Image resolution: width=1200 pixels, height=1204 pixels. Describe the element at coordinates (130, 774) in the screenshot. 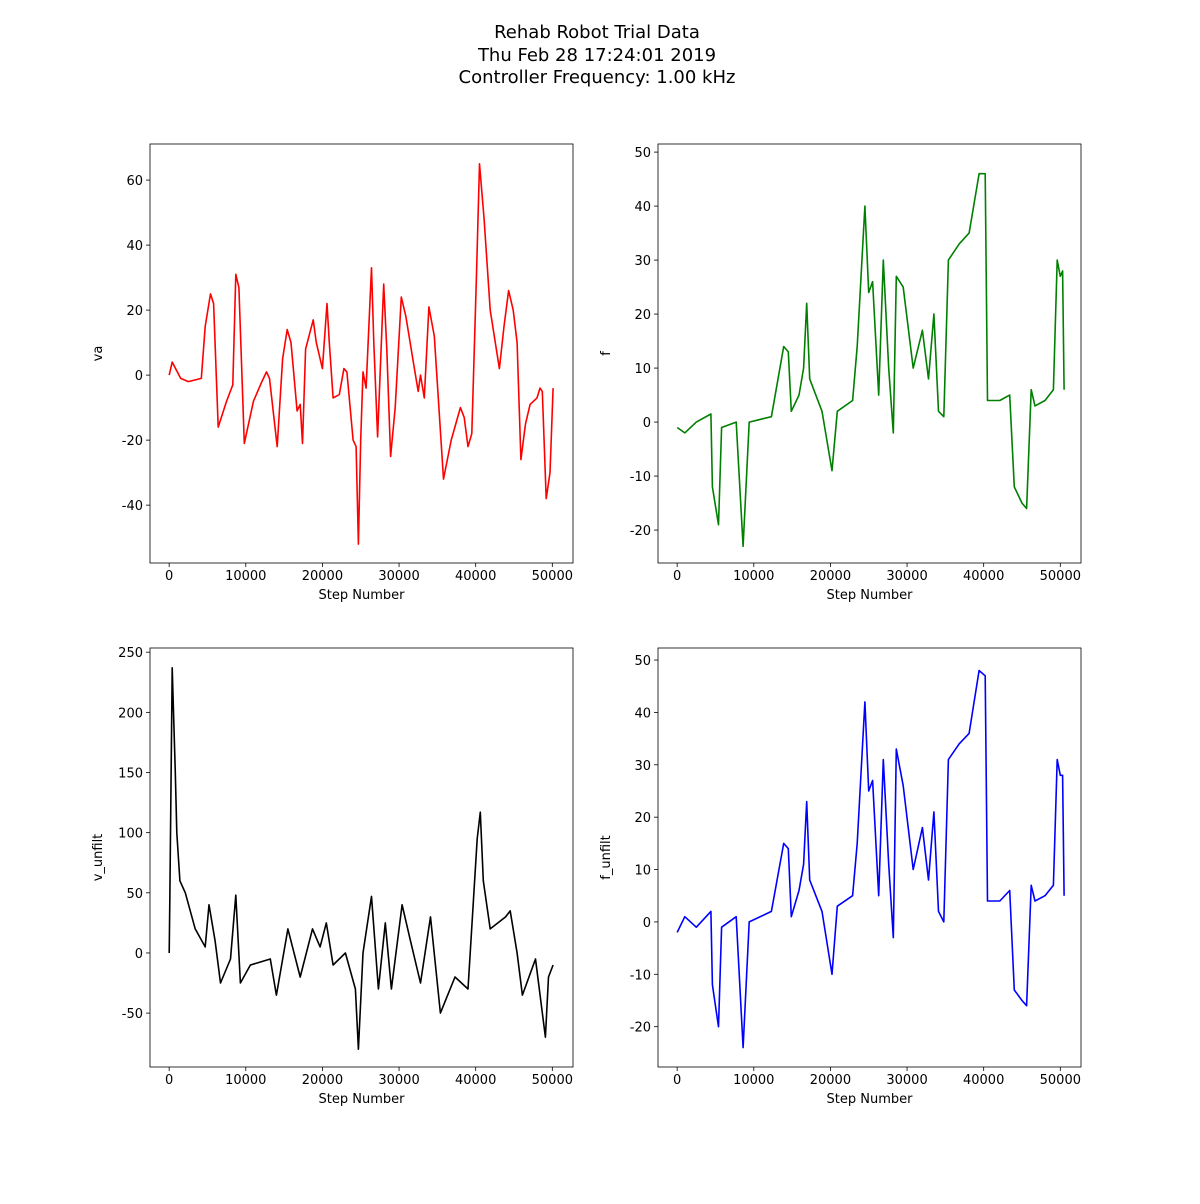

I see `y-tick-label: 150` at that location.